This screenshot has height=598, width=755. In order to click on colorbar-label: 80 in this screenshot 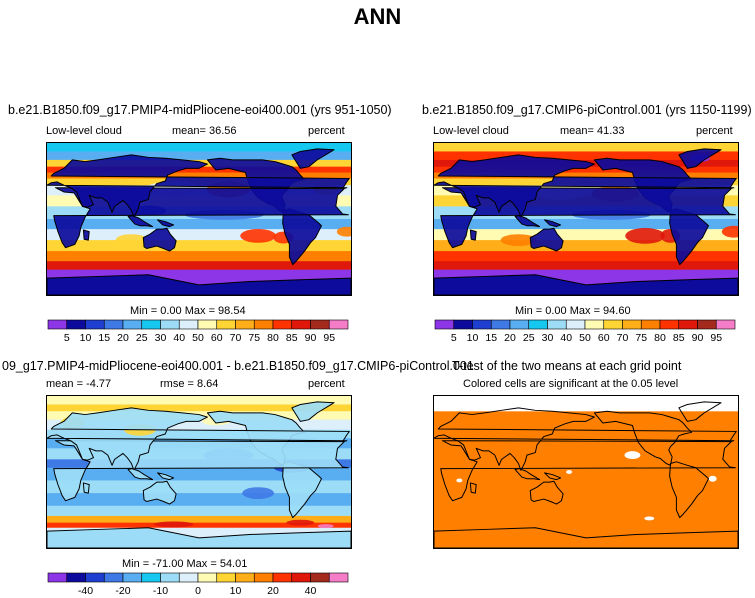, I will do `click(660, 338)`.